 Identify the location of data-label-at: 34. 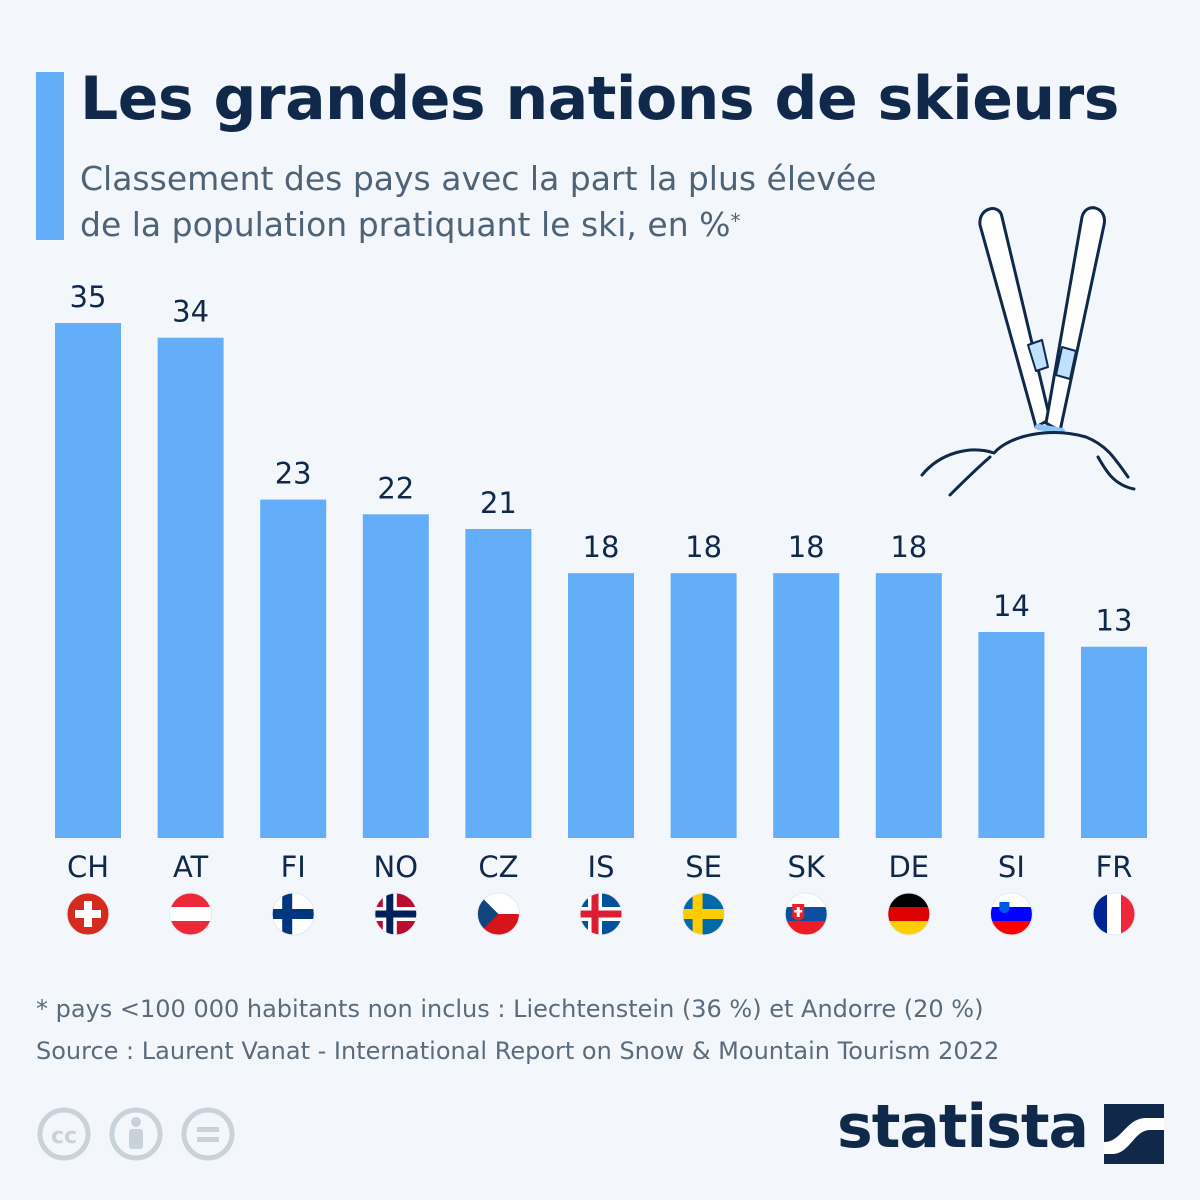
(190, 312).